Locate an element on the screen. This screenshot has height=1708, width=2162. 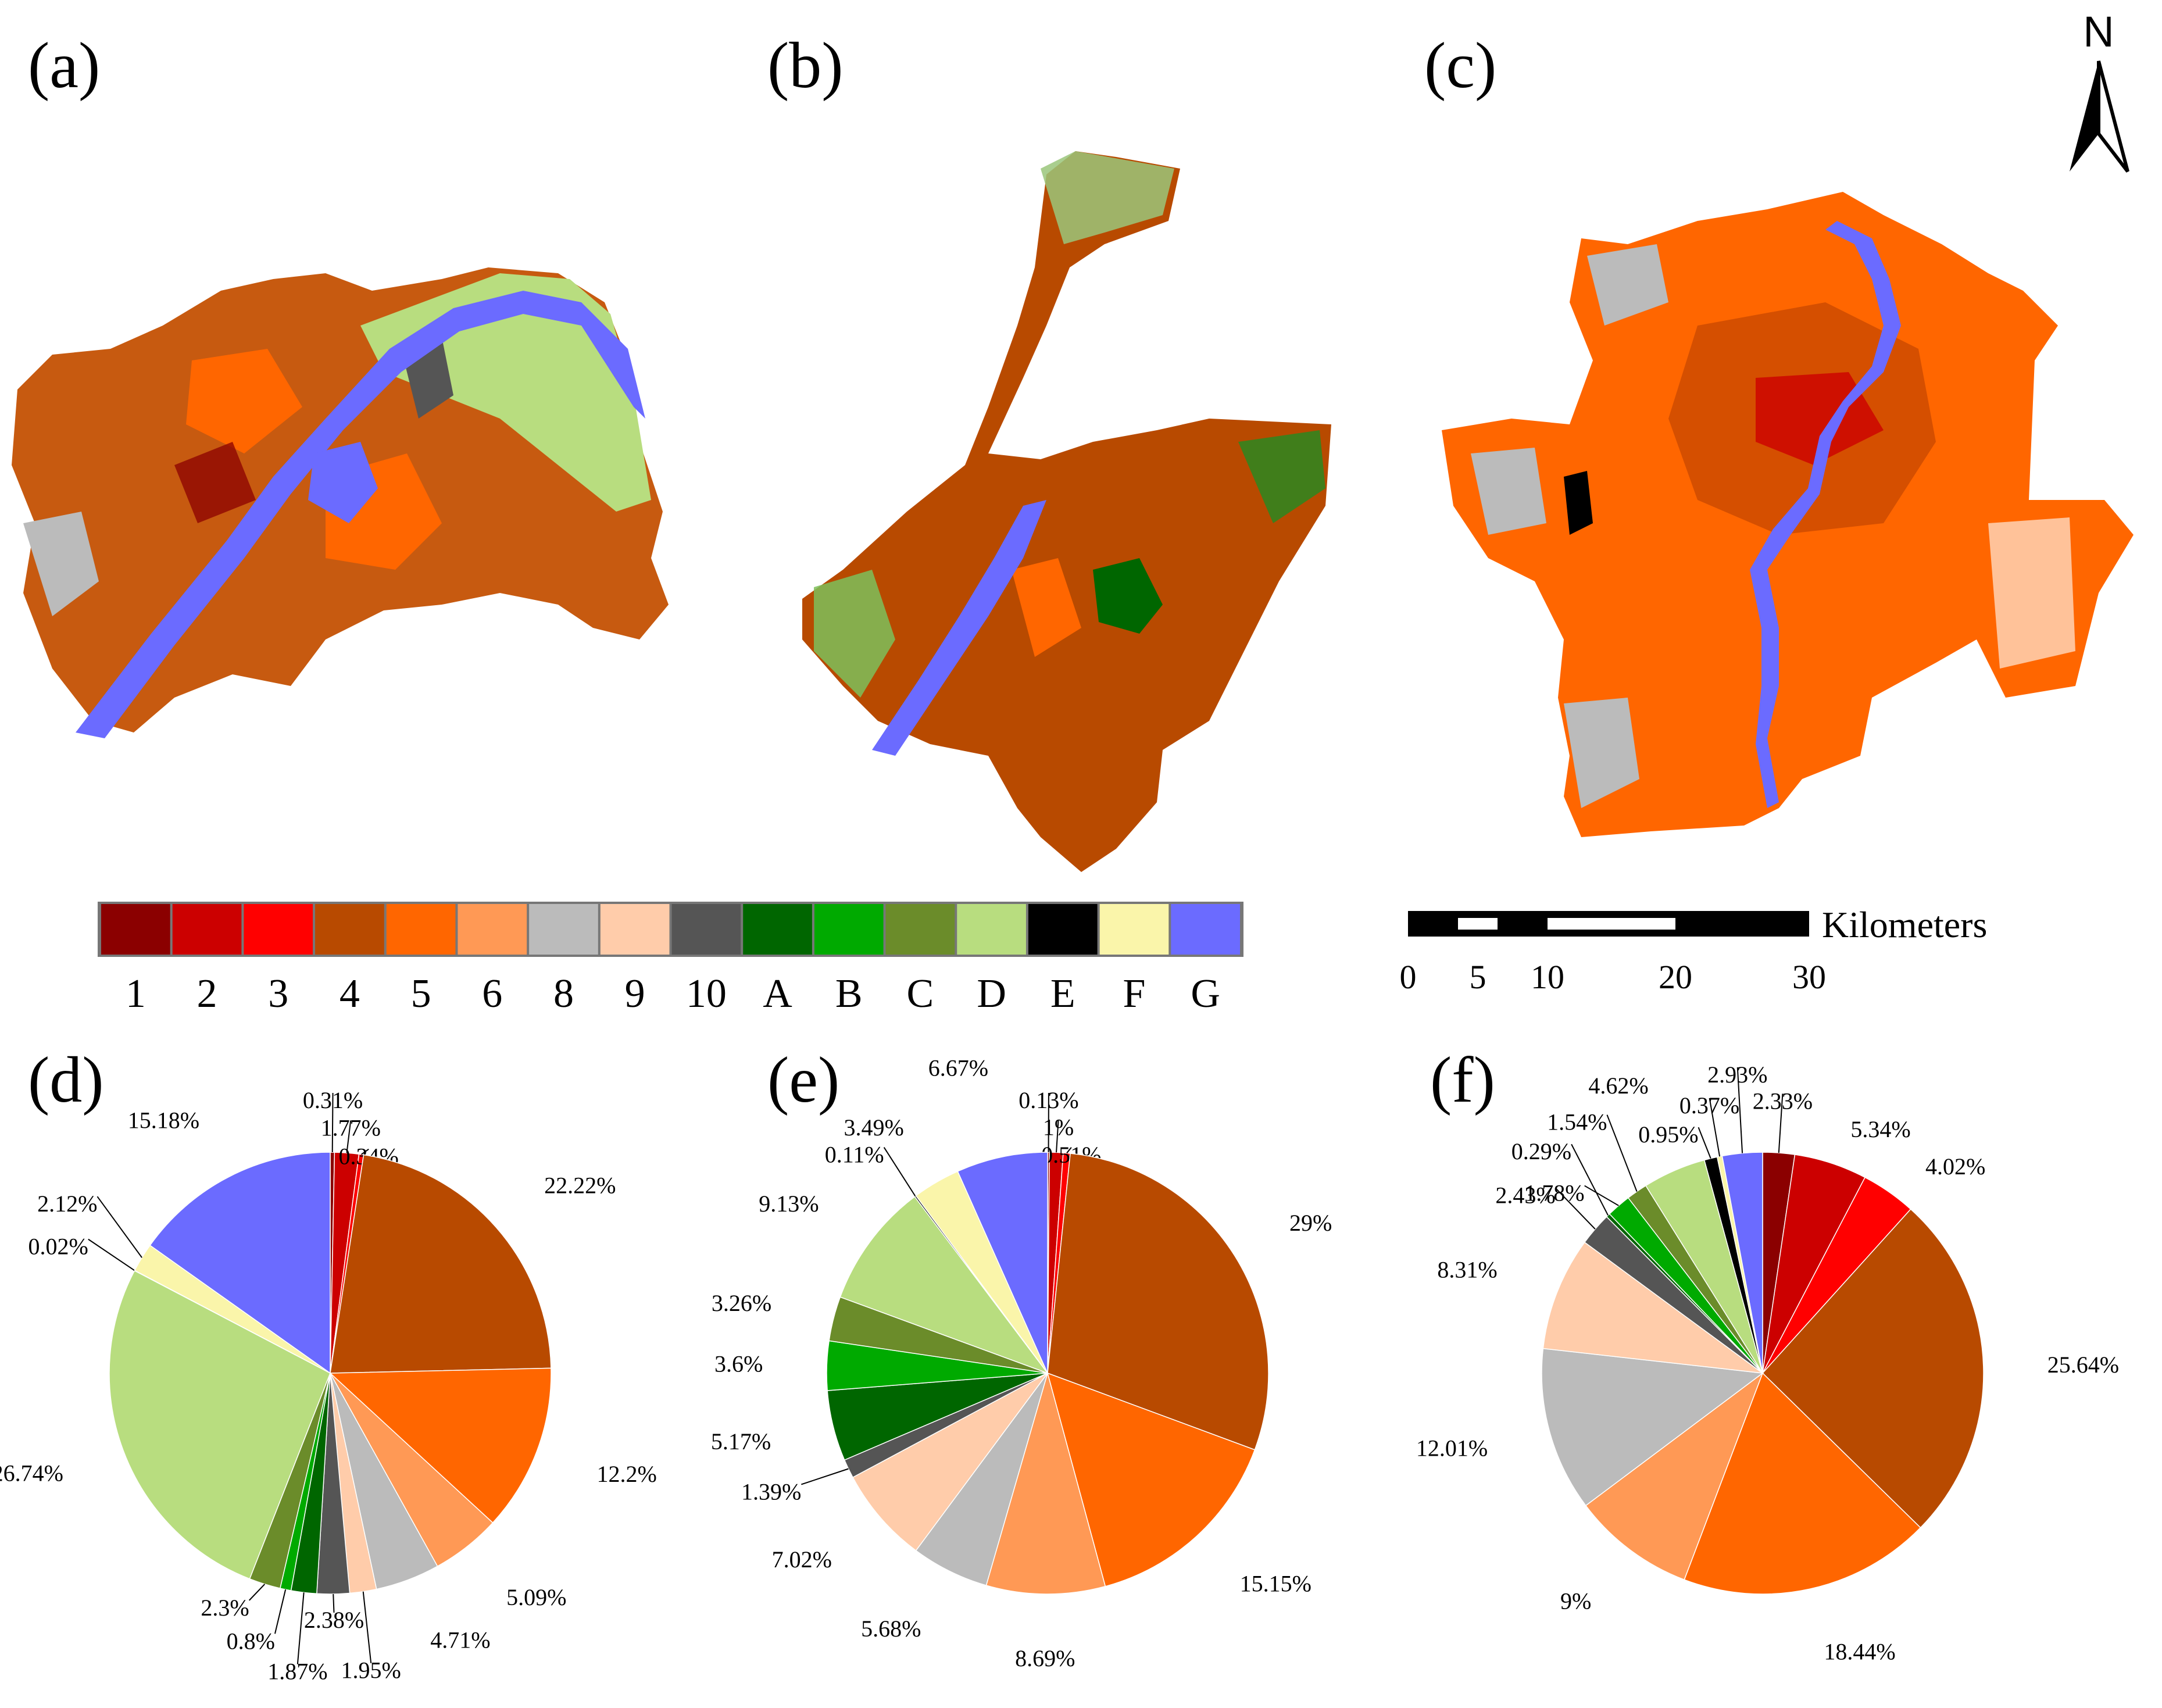
north-label: N is located at coordinates (2099, 32).